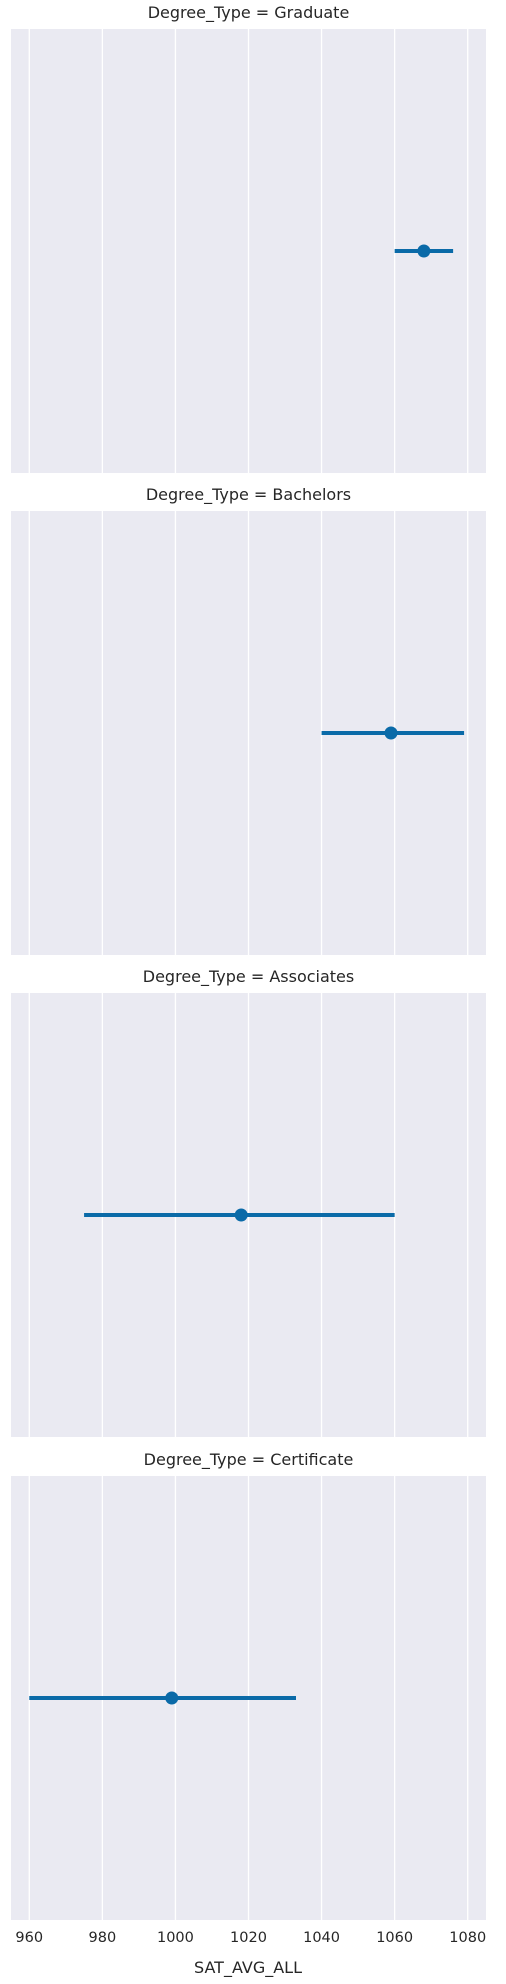 The image size is (506, 1984). I want to click on facet-title: Degree_Type = Graduate, so click(249, 13).